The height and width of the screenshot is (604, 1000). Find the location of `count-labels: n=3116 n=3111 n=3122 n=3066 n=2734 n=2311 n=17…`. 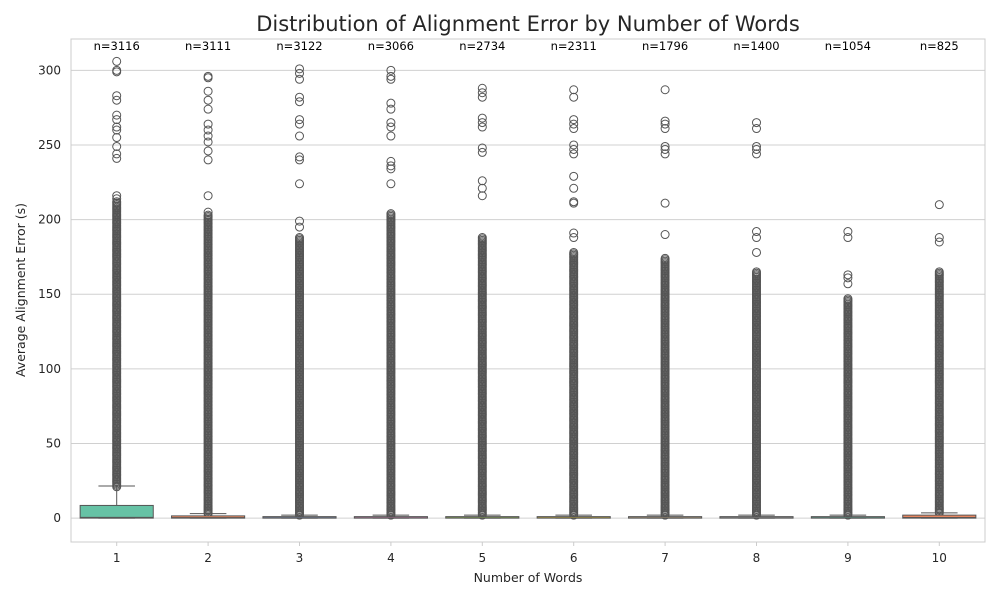

count-labels: n=3116 n=3111 n=3122 n=3066 n=2734 n=2311 n=17… is located at coordinates (526, 46).